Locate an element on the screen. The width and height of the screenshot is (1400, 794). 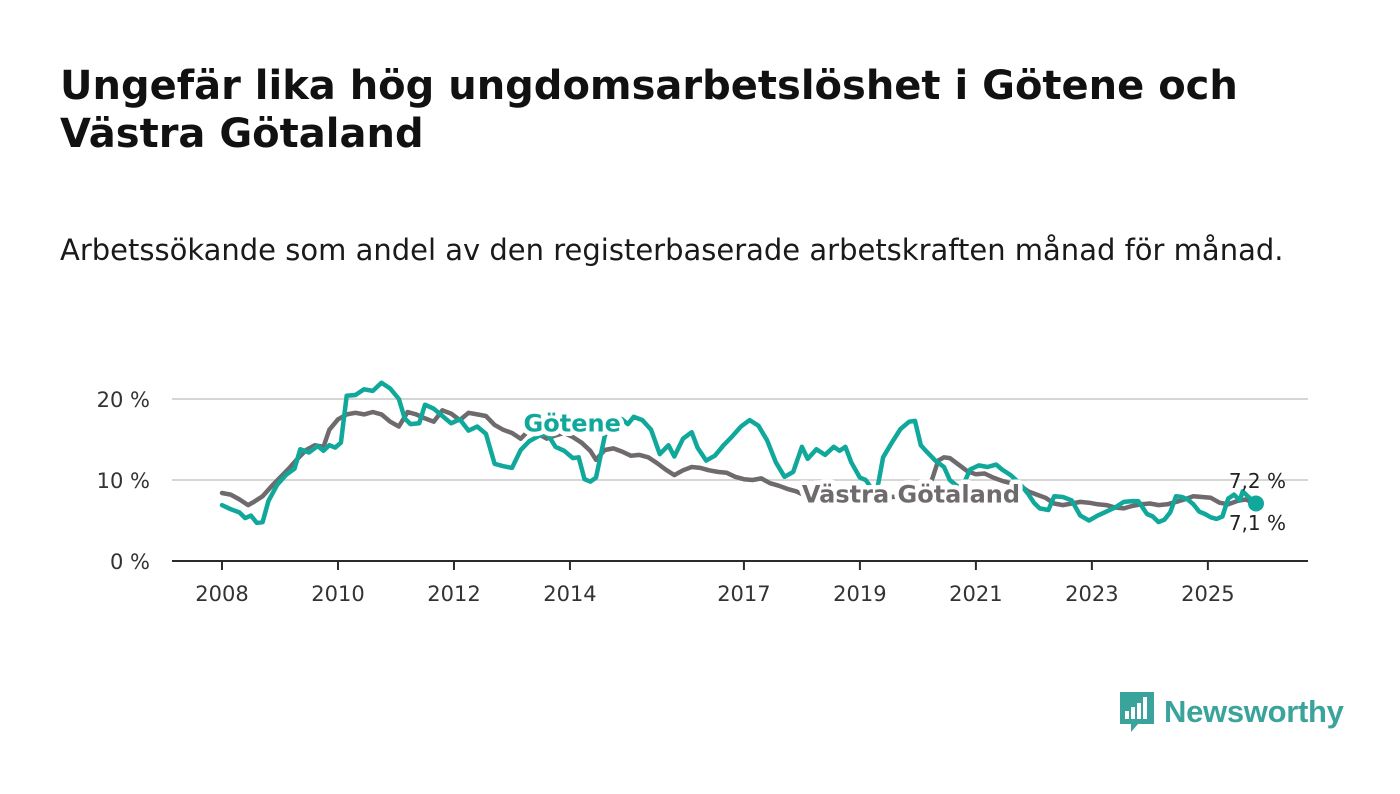
end-value-label: 7,1 % is located at coordinates (1257, 523).